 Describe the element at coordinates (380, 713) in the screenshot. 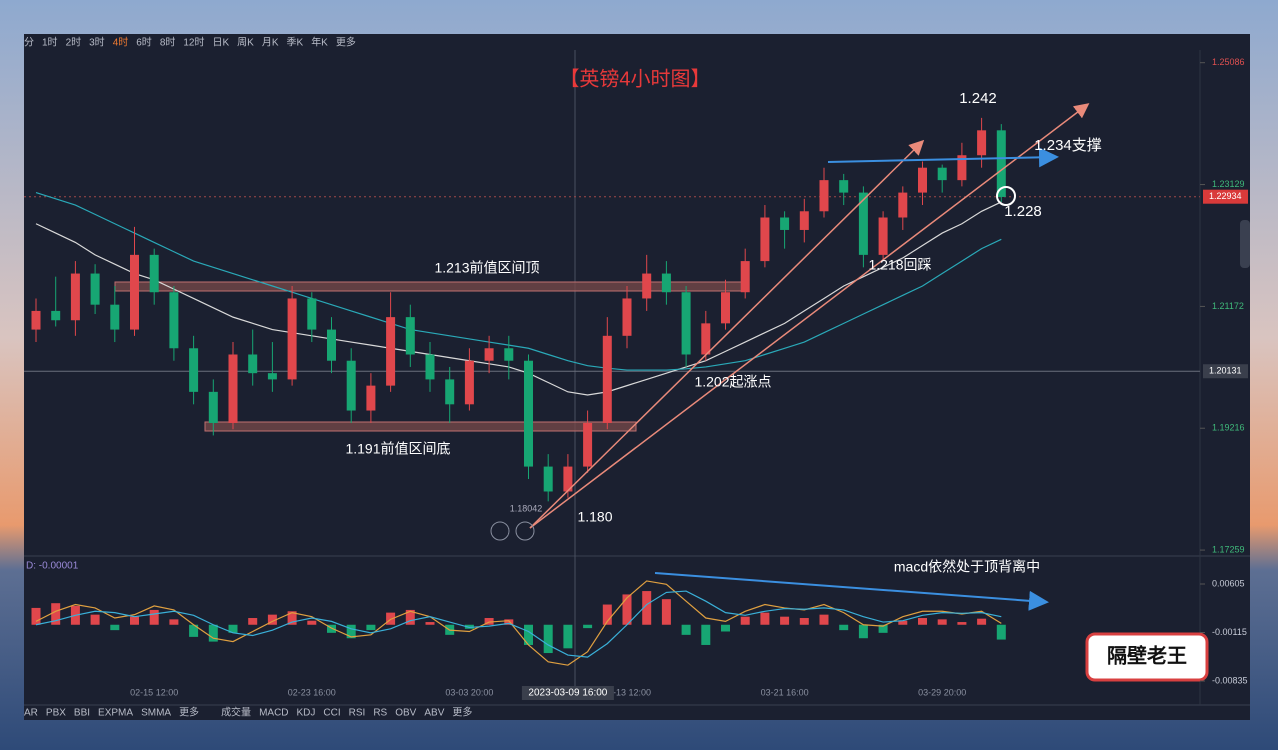

I see `indicator-tab: RS` at that location.